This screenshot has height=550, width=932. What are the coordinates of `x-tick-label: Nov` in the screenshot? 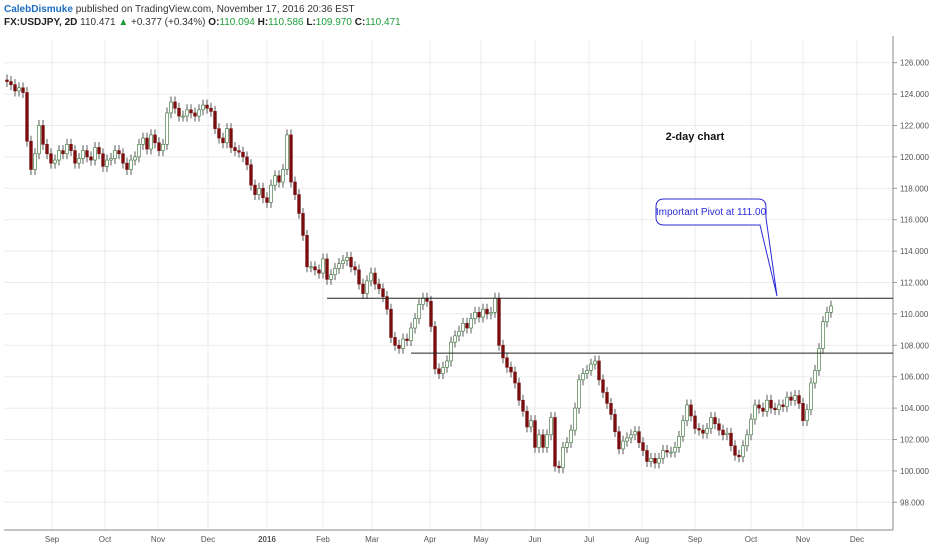 It's located at (803, 539).